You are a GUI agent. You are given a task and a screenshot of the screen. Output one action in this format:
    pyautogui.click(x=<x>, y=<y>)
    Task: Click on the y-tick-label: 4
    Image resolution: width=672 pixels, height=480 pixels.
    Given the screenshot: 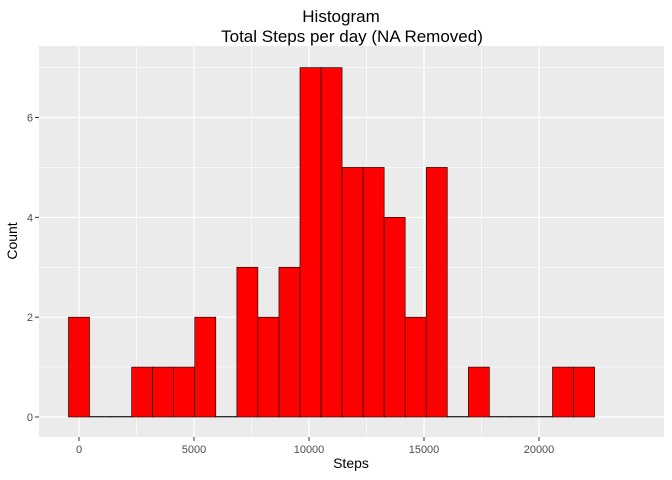 What is the action you would take?
    pyautogui.click(x=30, y=218)
    